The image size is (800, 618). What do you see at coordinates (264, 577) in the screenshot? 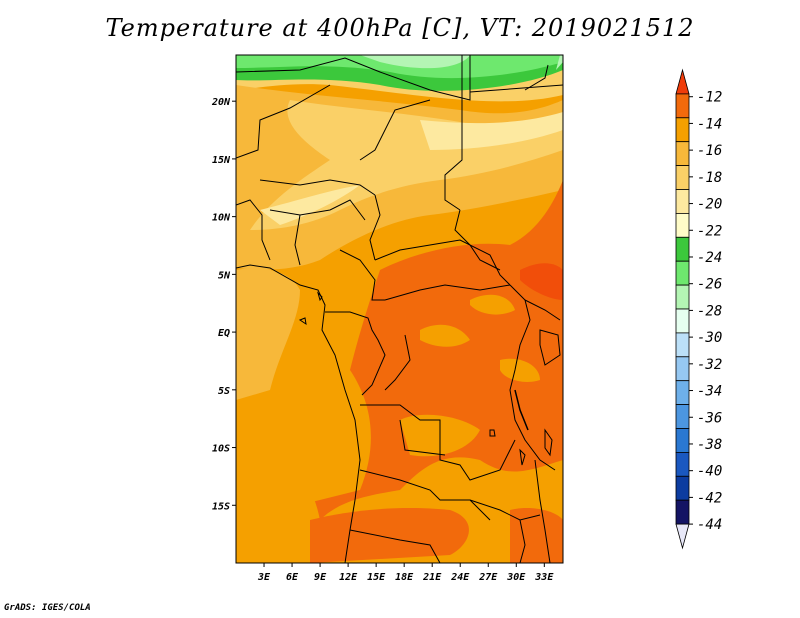
I see `lon-tick-label: 3E` at bounding box center [264, 577].